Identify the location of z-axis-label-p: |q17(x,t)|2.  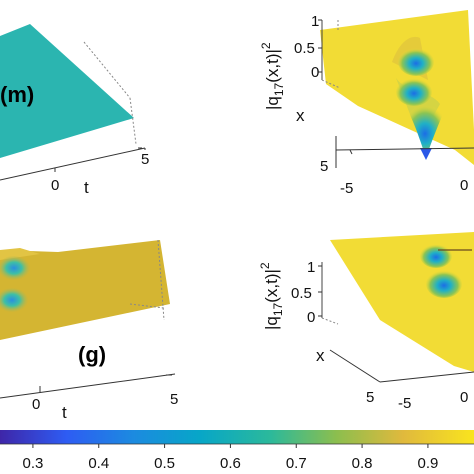
(271, 296).